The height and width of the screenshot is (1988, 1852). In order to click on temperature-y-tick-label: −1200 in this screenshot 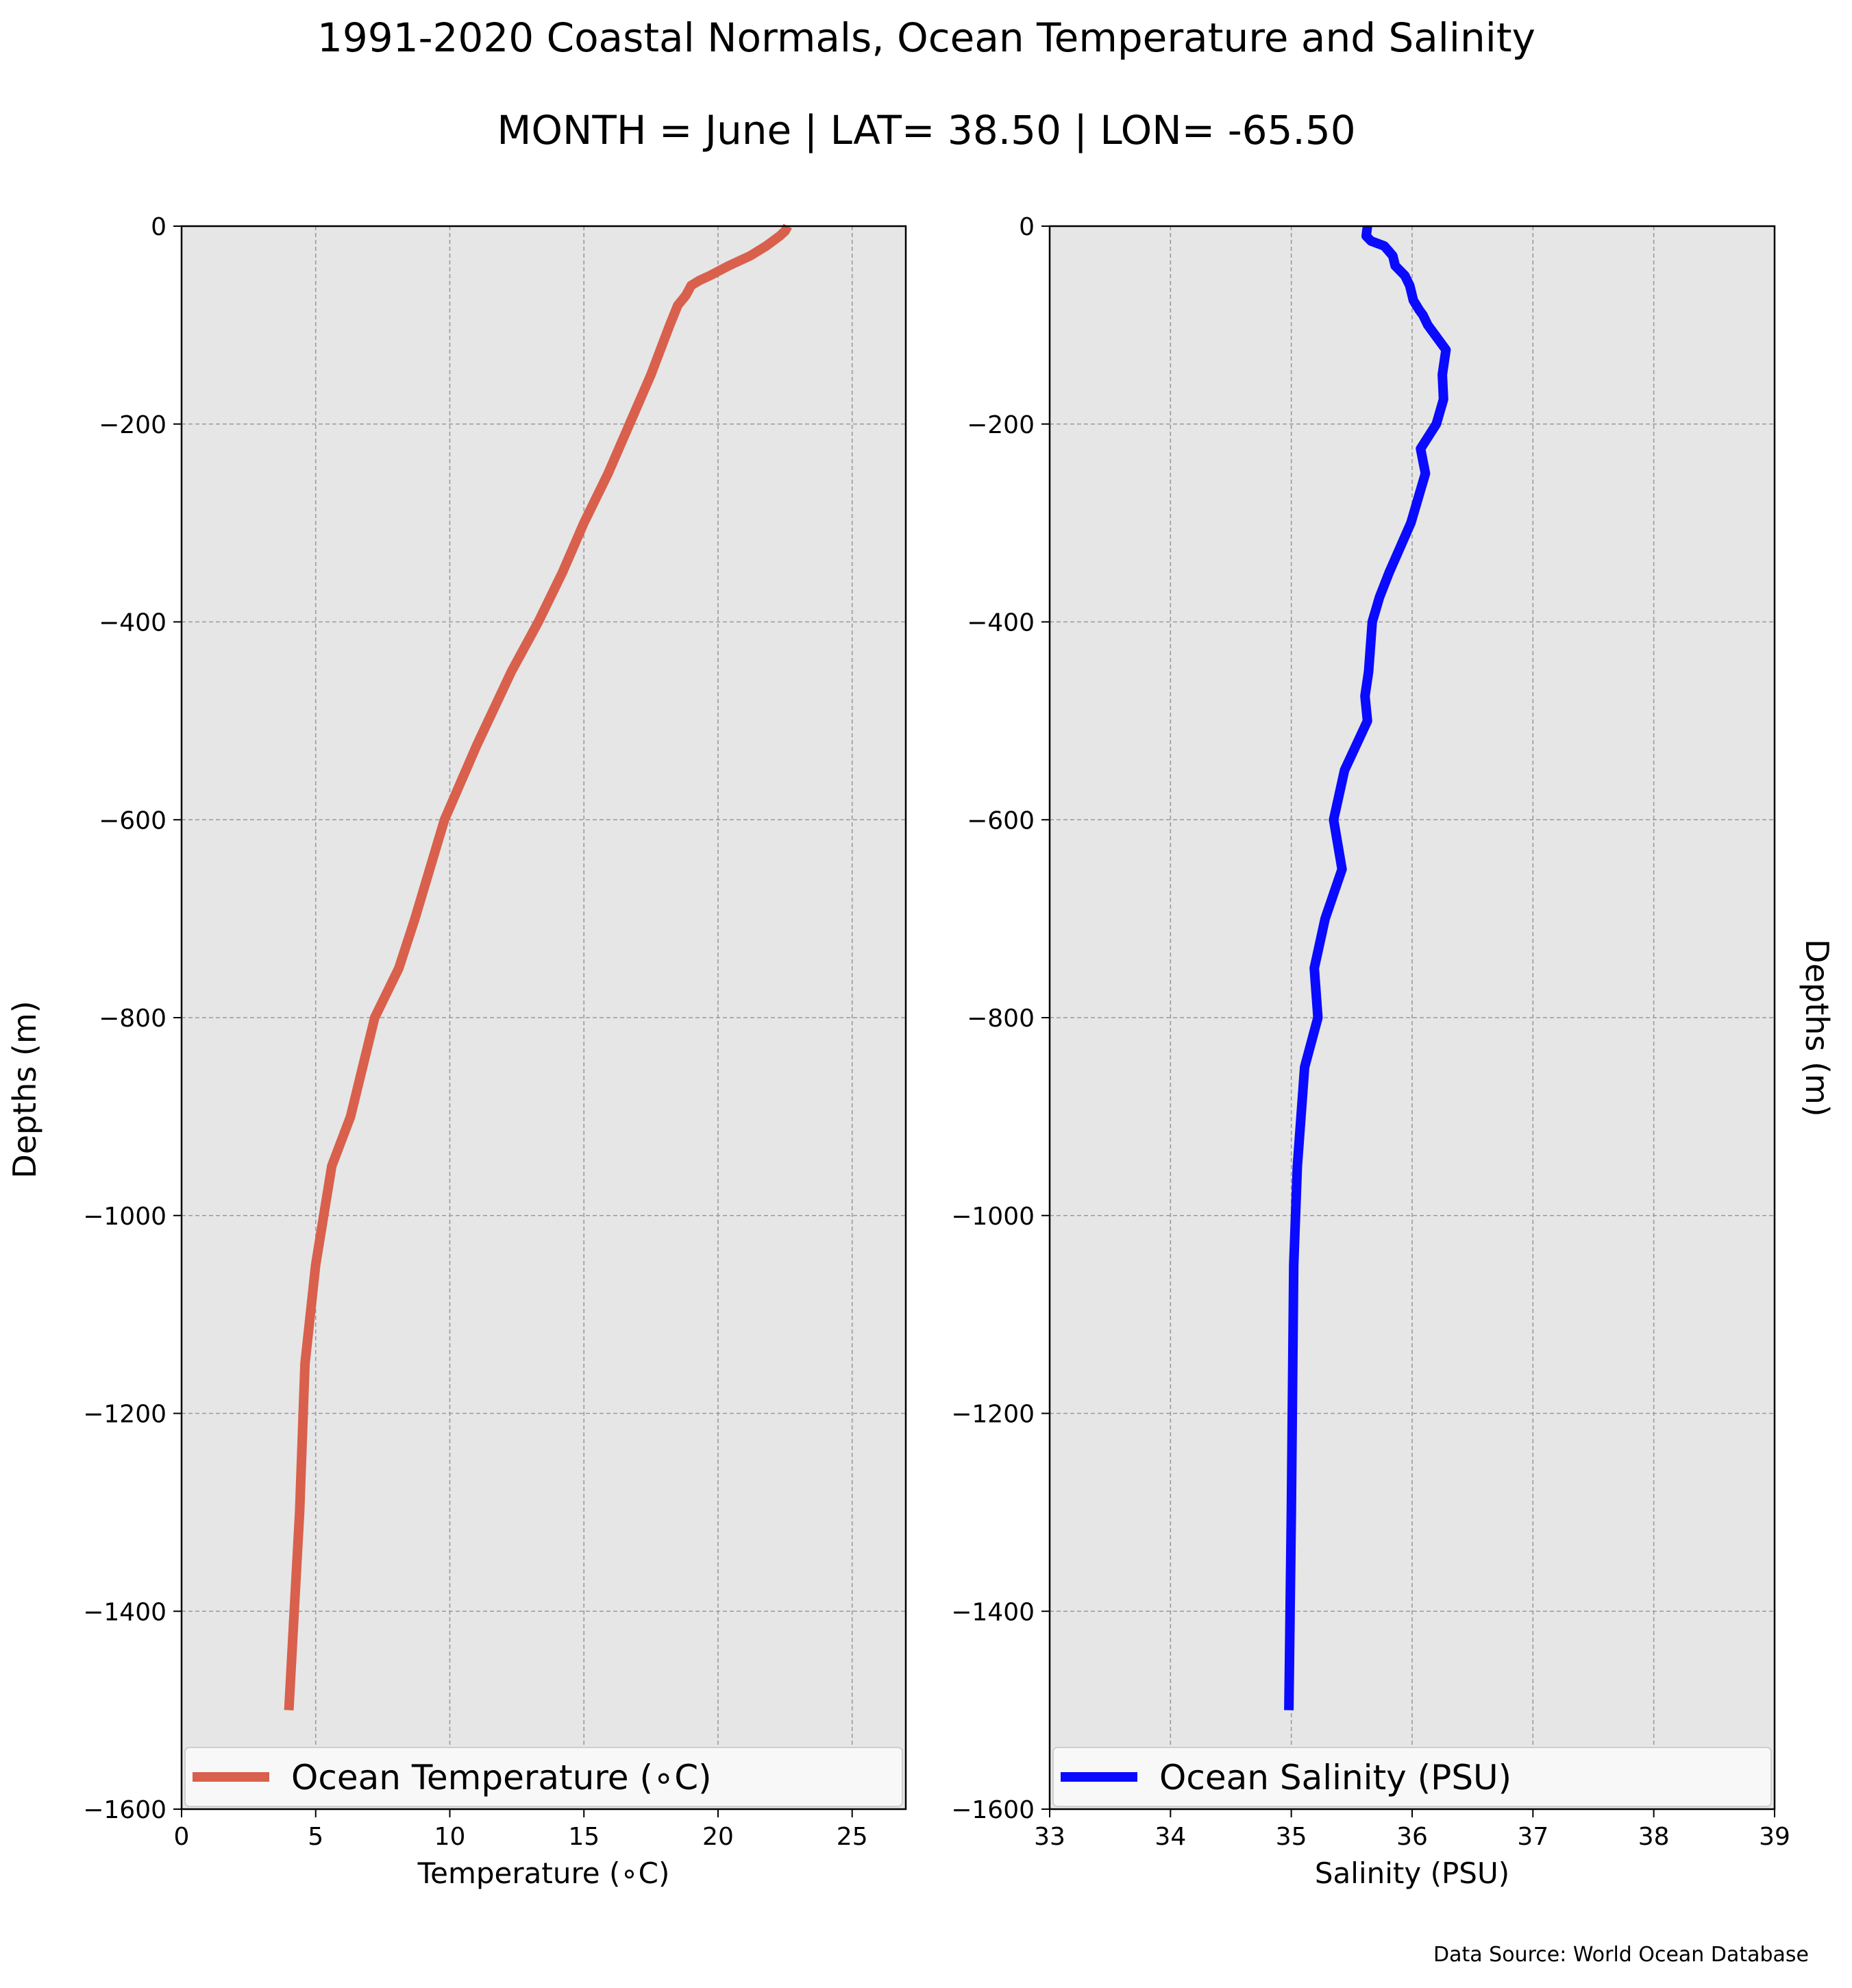, I will do `click(124, 1415)`.